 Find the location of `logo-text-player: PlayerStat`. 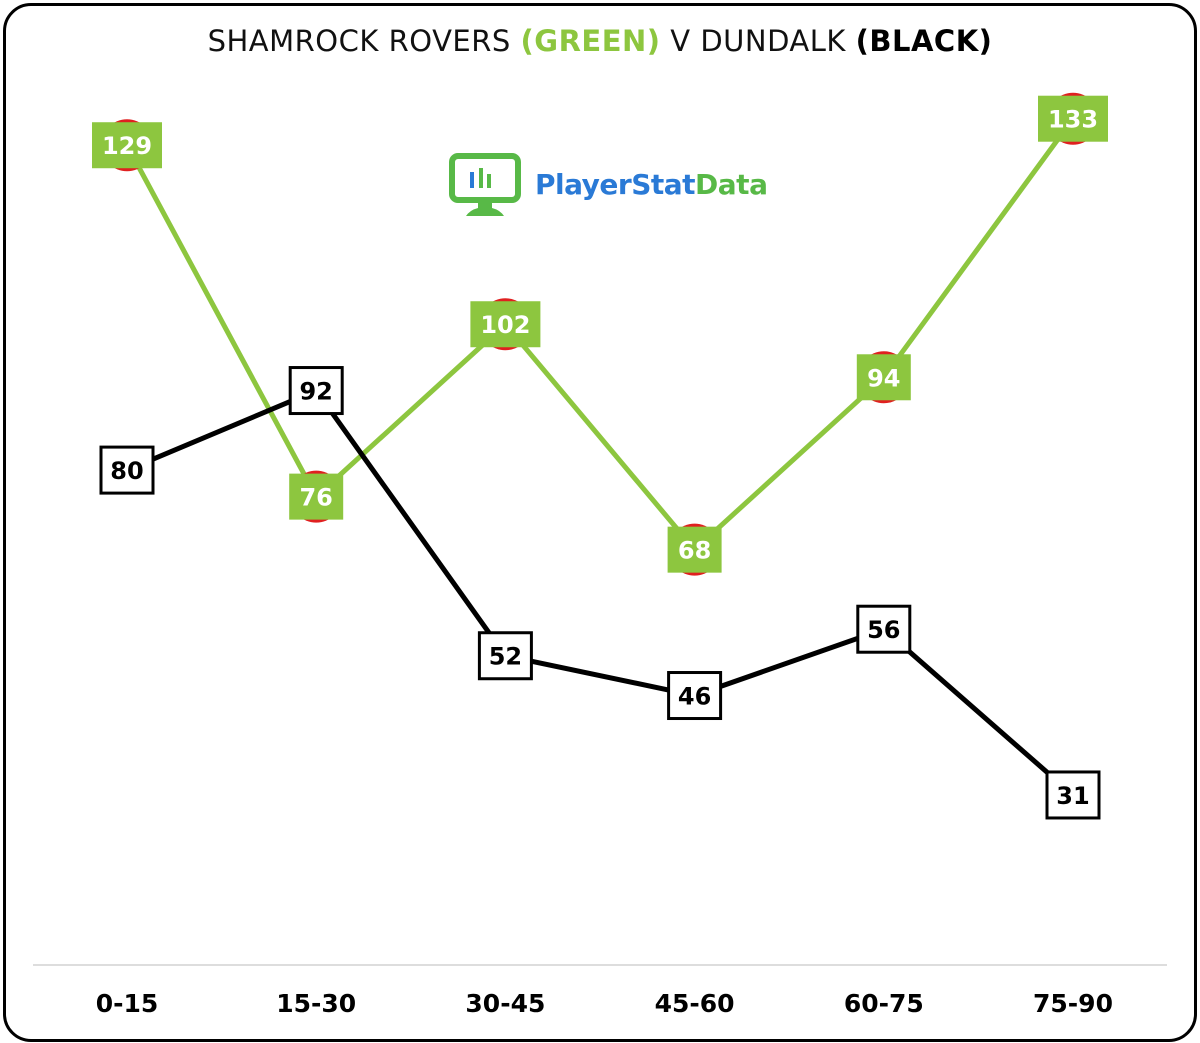

logo-text-player: PlayerStat is located at coordinates (615, 184).